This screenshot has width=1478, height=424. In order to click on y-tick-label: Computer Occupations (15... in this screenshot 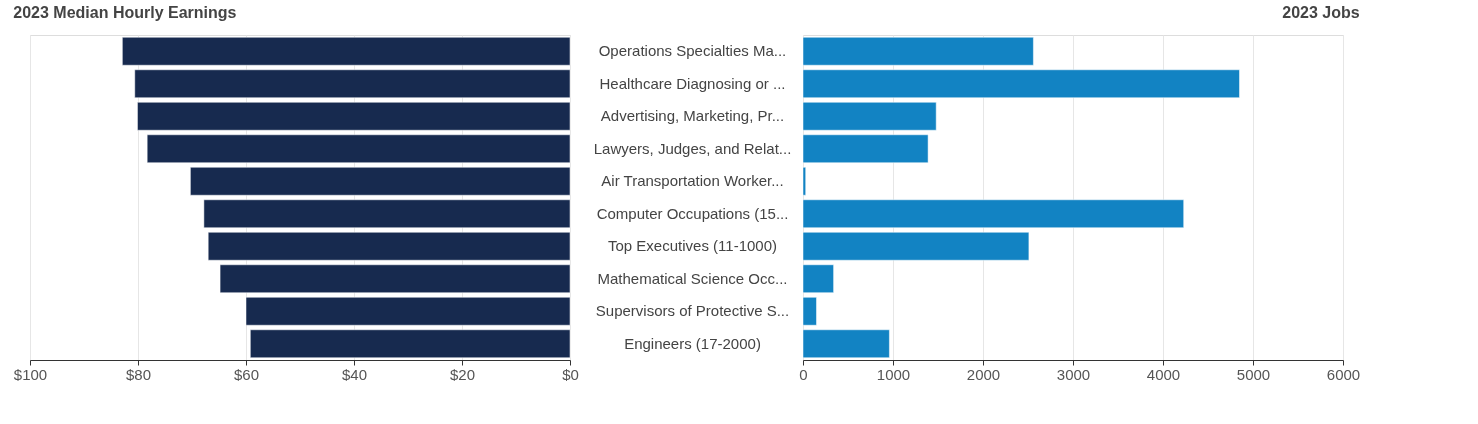, I will do `click(692, 213)`.